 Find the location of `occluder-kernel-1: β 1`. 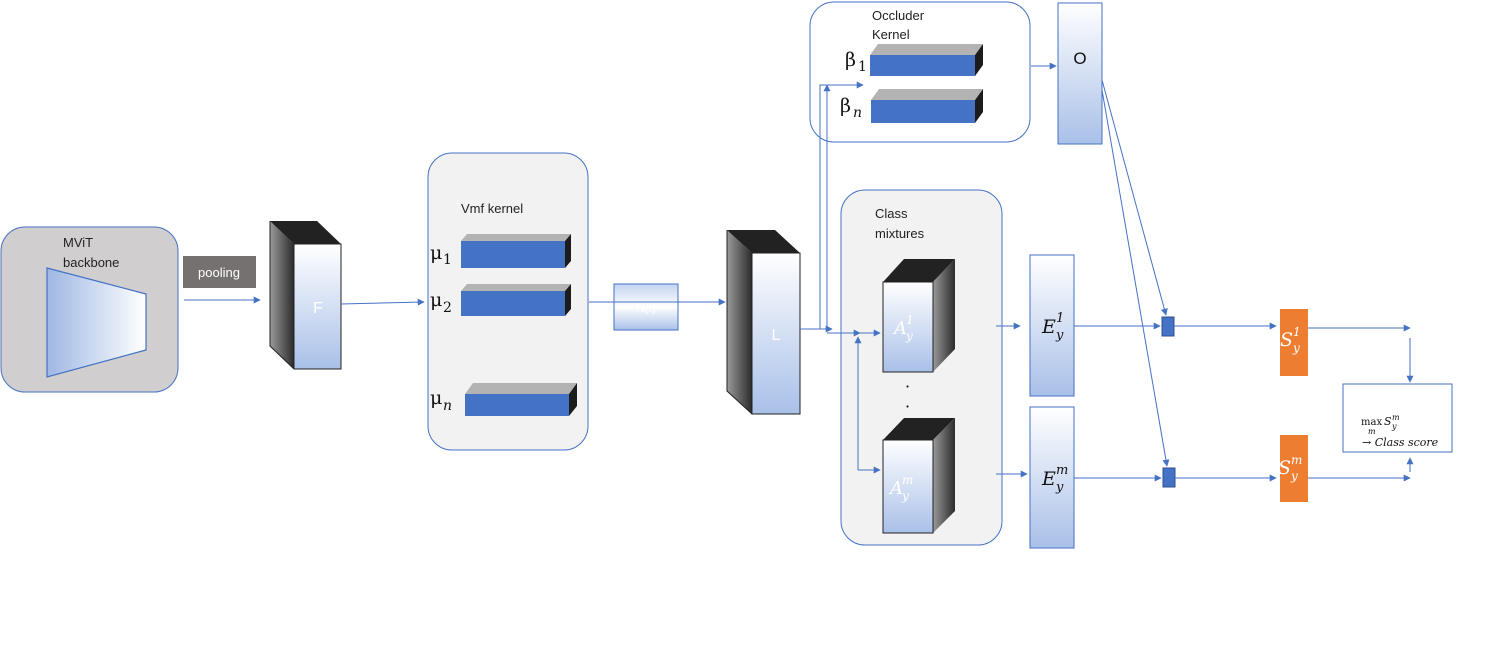

occluder-kernel-1: β 1 is located at coordinates (914, 60).